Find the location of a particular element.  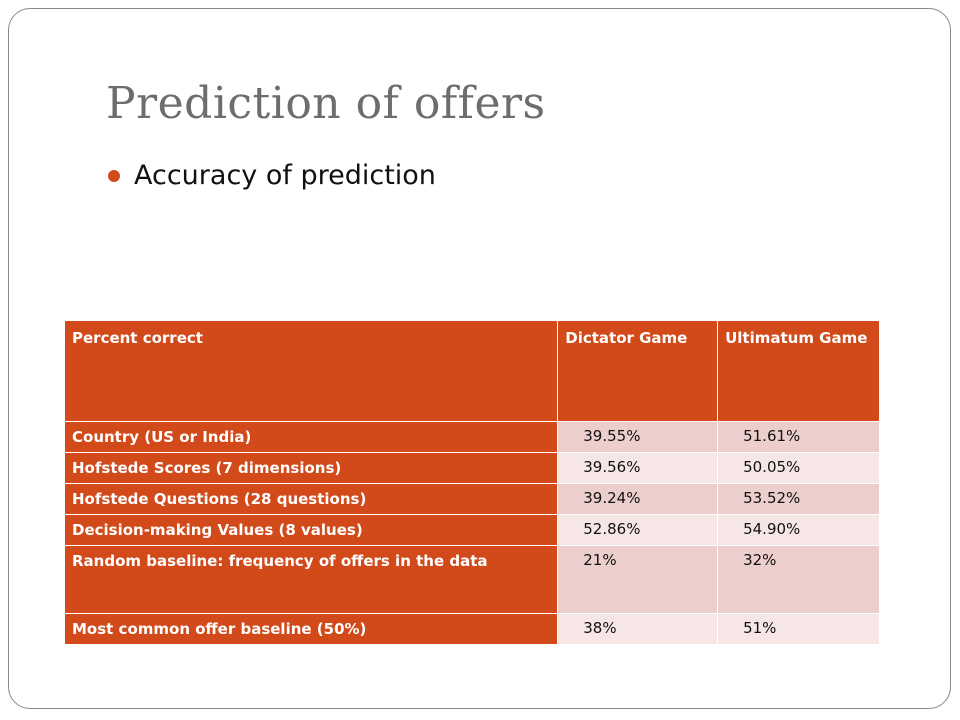

table-row: Country (US or India) 39.55% 51.61% is located at coordinates (471, 437).